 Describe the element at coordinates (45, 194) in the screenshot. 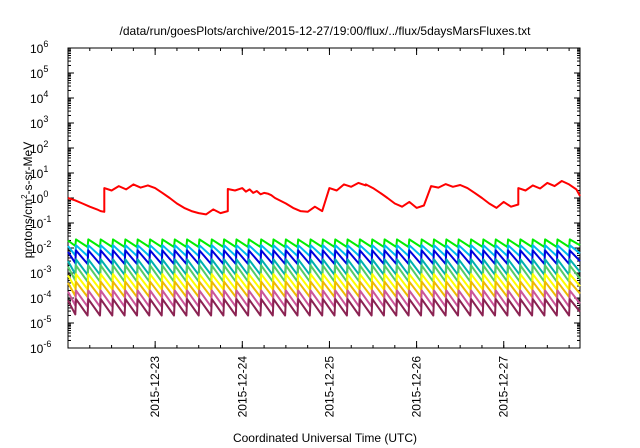

I see `y-tick-label-exponent: 0` at that location.